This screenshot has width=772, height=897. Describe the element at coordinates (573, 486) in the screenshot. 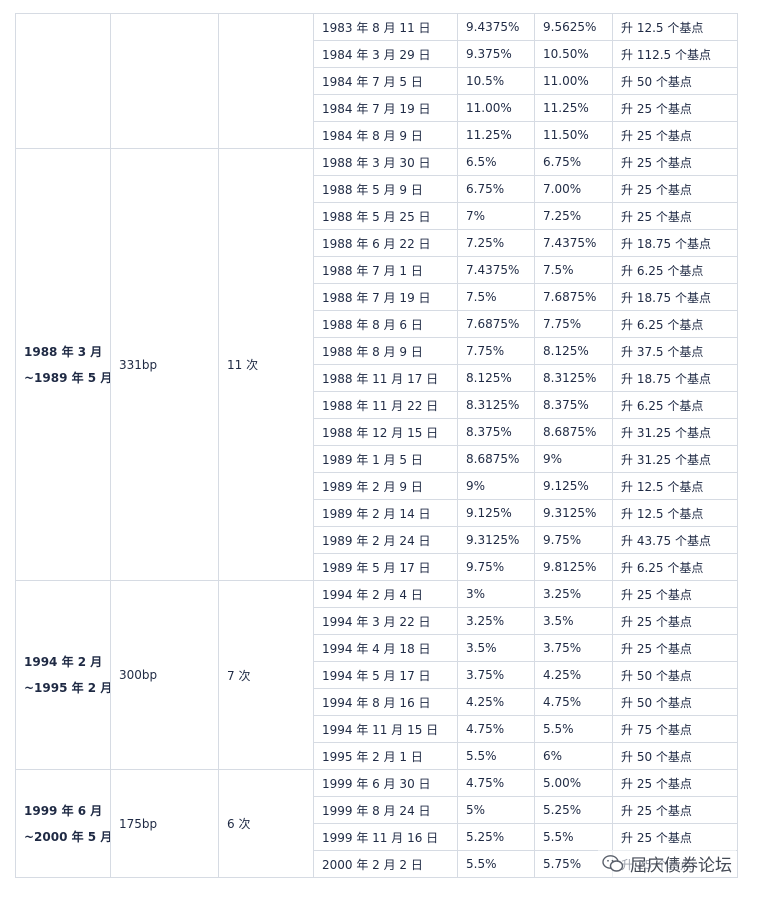

I see `rate-after-cell: 9.125%` at that location.